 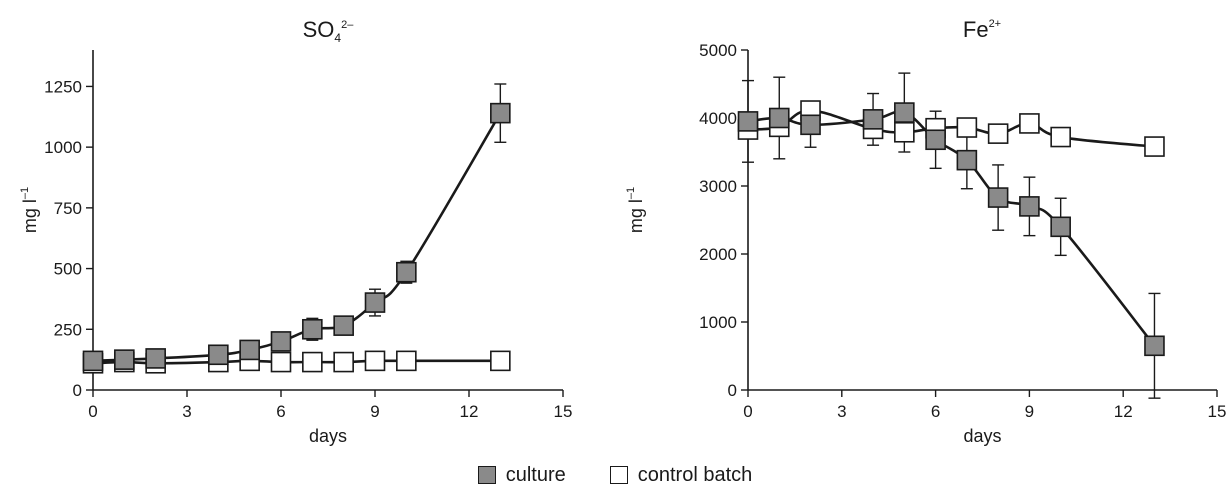 I want to click on y-tick-label: 500, so click(x=68, y=269).